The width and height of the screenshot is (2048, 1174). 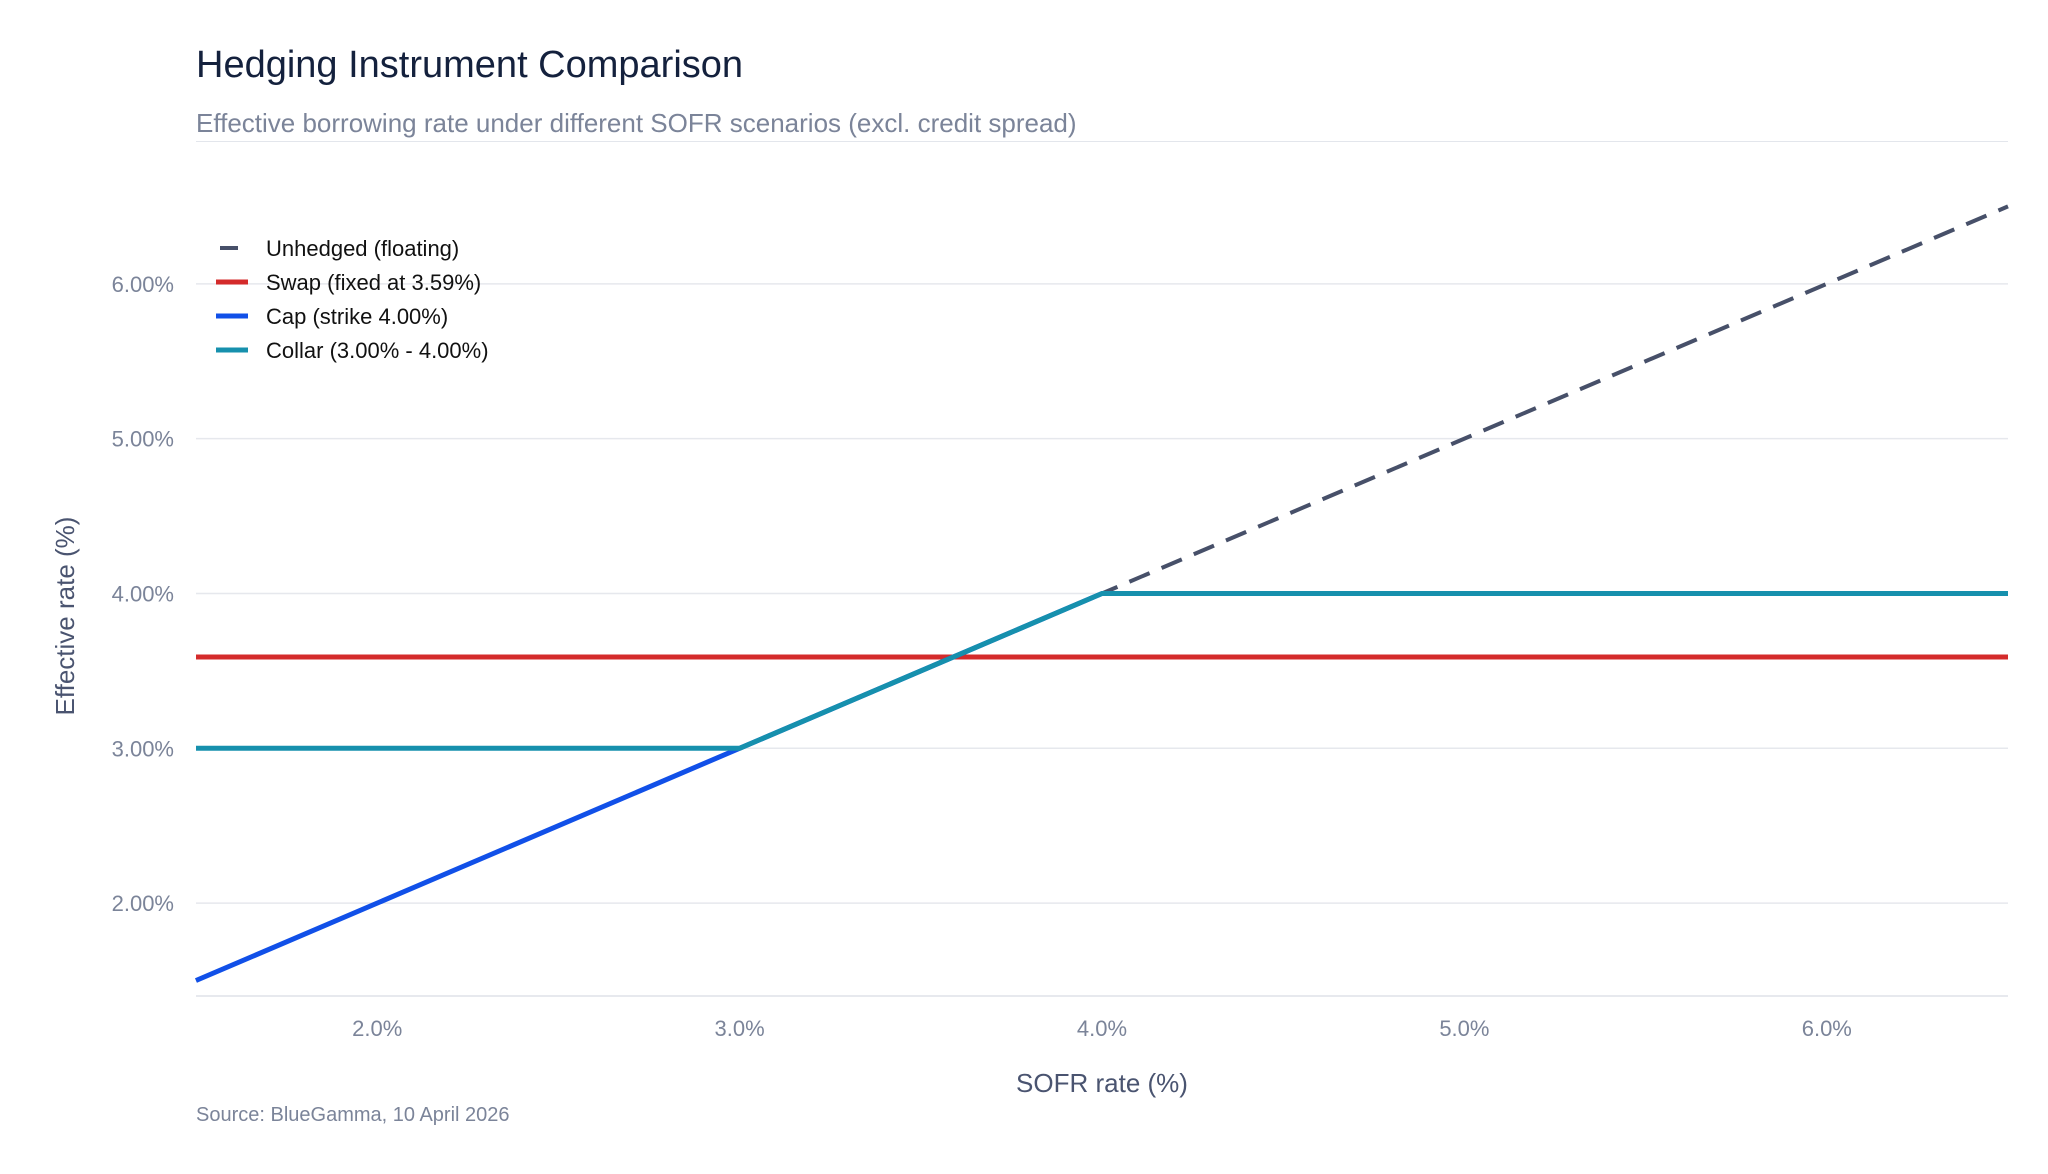 I want to click on x-tick-label: 3.0%, so click(x=740, y=1028).